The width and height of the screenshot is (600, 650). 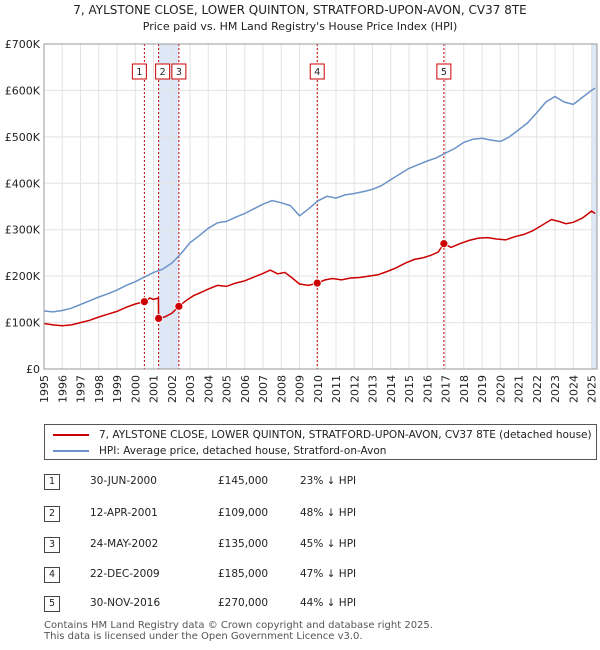 What do you see at coordinates (62, 389) in the screenshot?
I see `x-tick-label: 1996` at bounding box center [62, 389].